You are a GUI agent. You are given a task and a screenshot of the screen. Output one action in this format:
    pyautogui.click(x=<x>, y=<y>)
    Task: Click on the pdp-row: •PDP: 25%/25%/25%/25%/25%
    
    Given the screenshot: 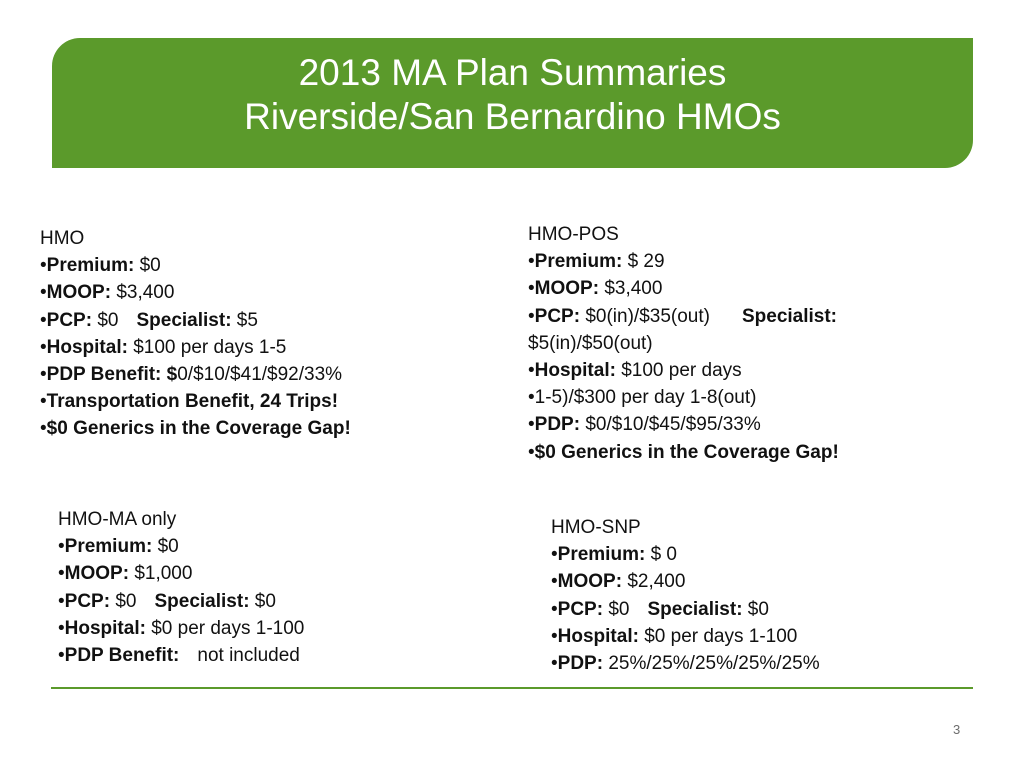 What is the action you would take?
    pyautogui.click(x=685, y=663)
    